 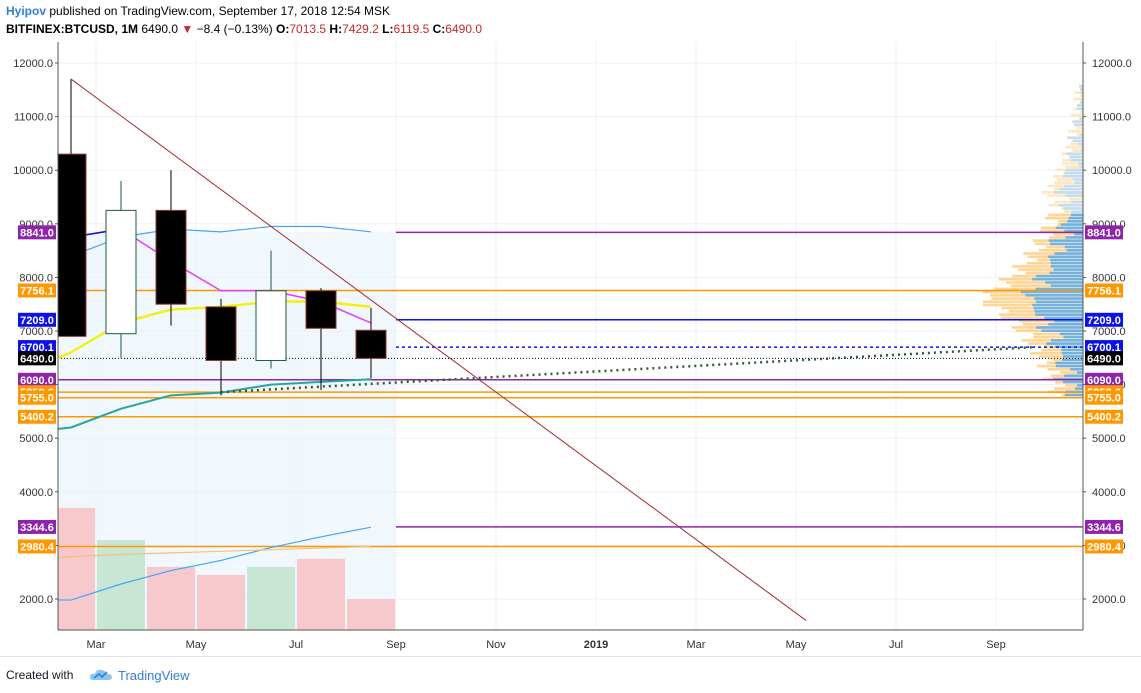 I want to click on level-badge-text: 5755.0, so click(x=1104, y=399).